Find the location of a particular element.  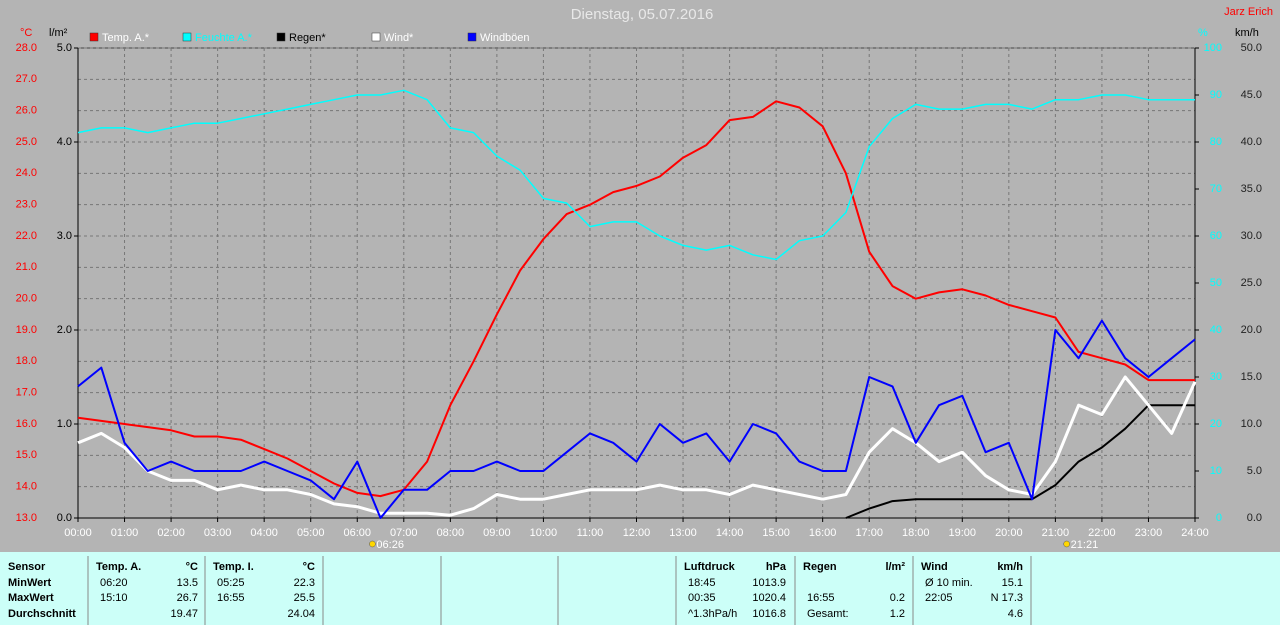

x-tick-label: 21:00 is located at coordinates (1056, 533).